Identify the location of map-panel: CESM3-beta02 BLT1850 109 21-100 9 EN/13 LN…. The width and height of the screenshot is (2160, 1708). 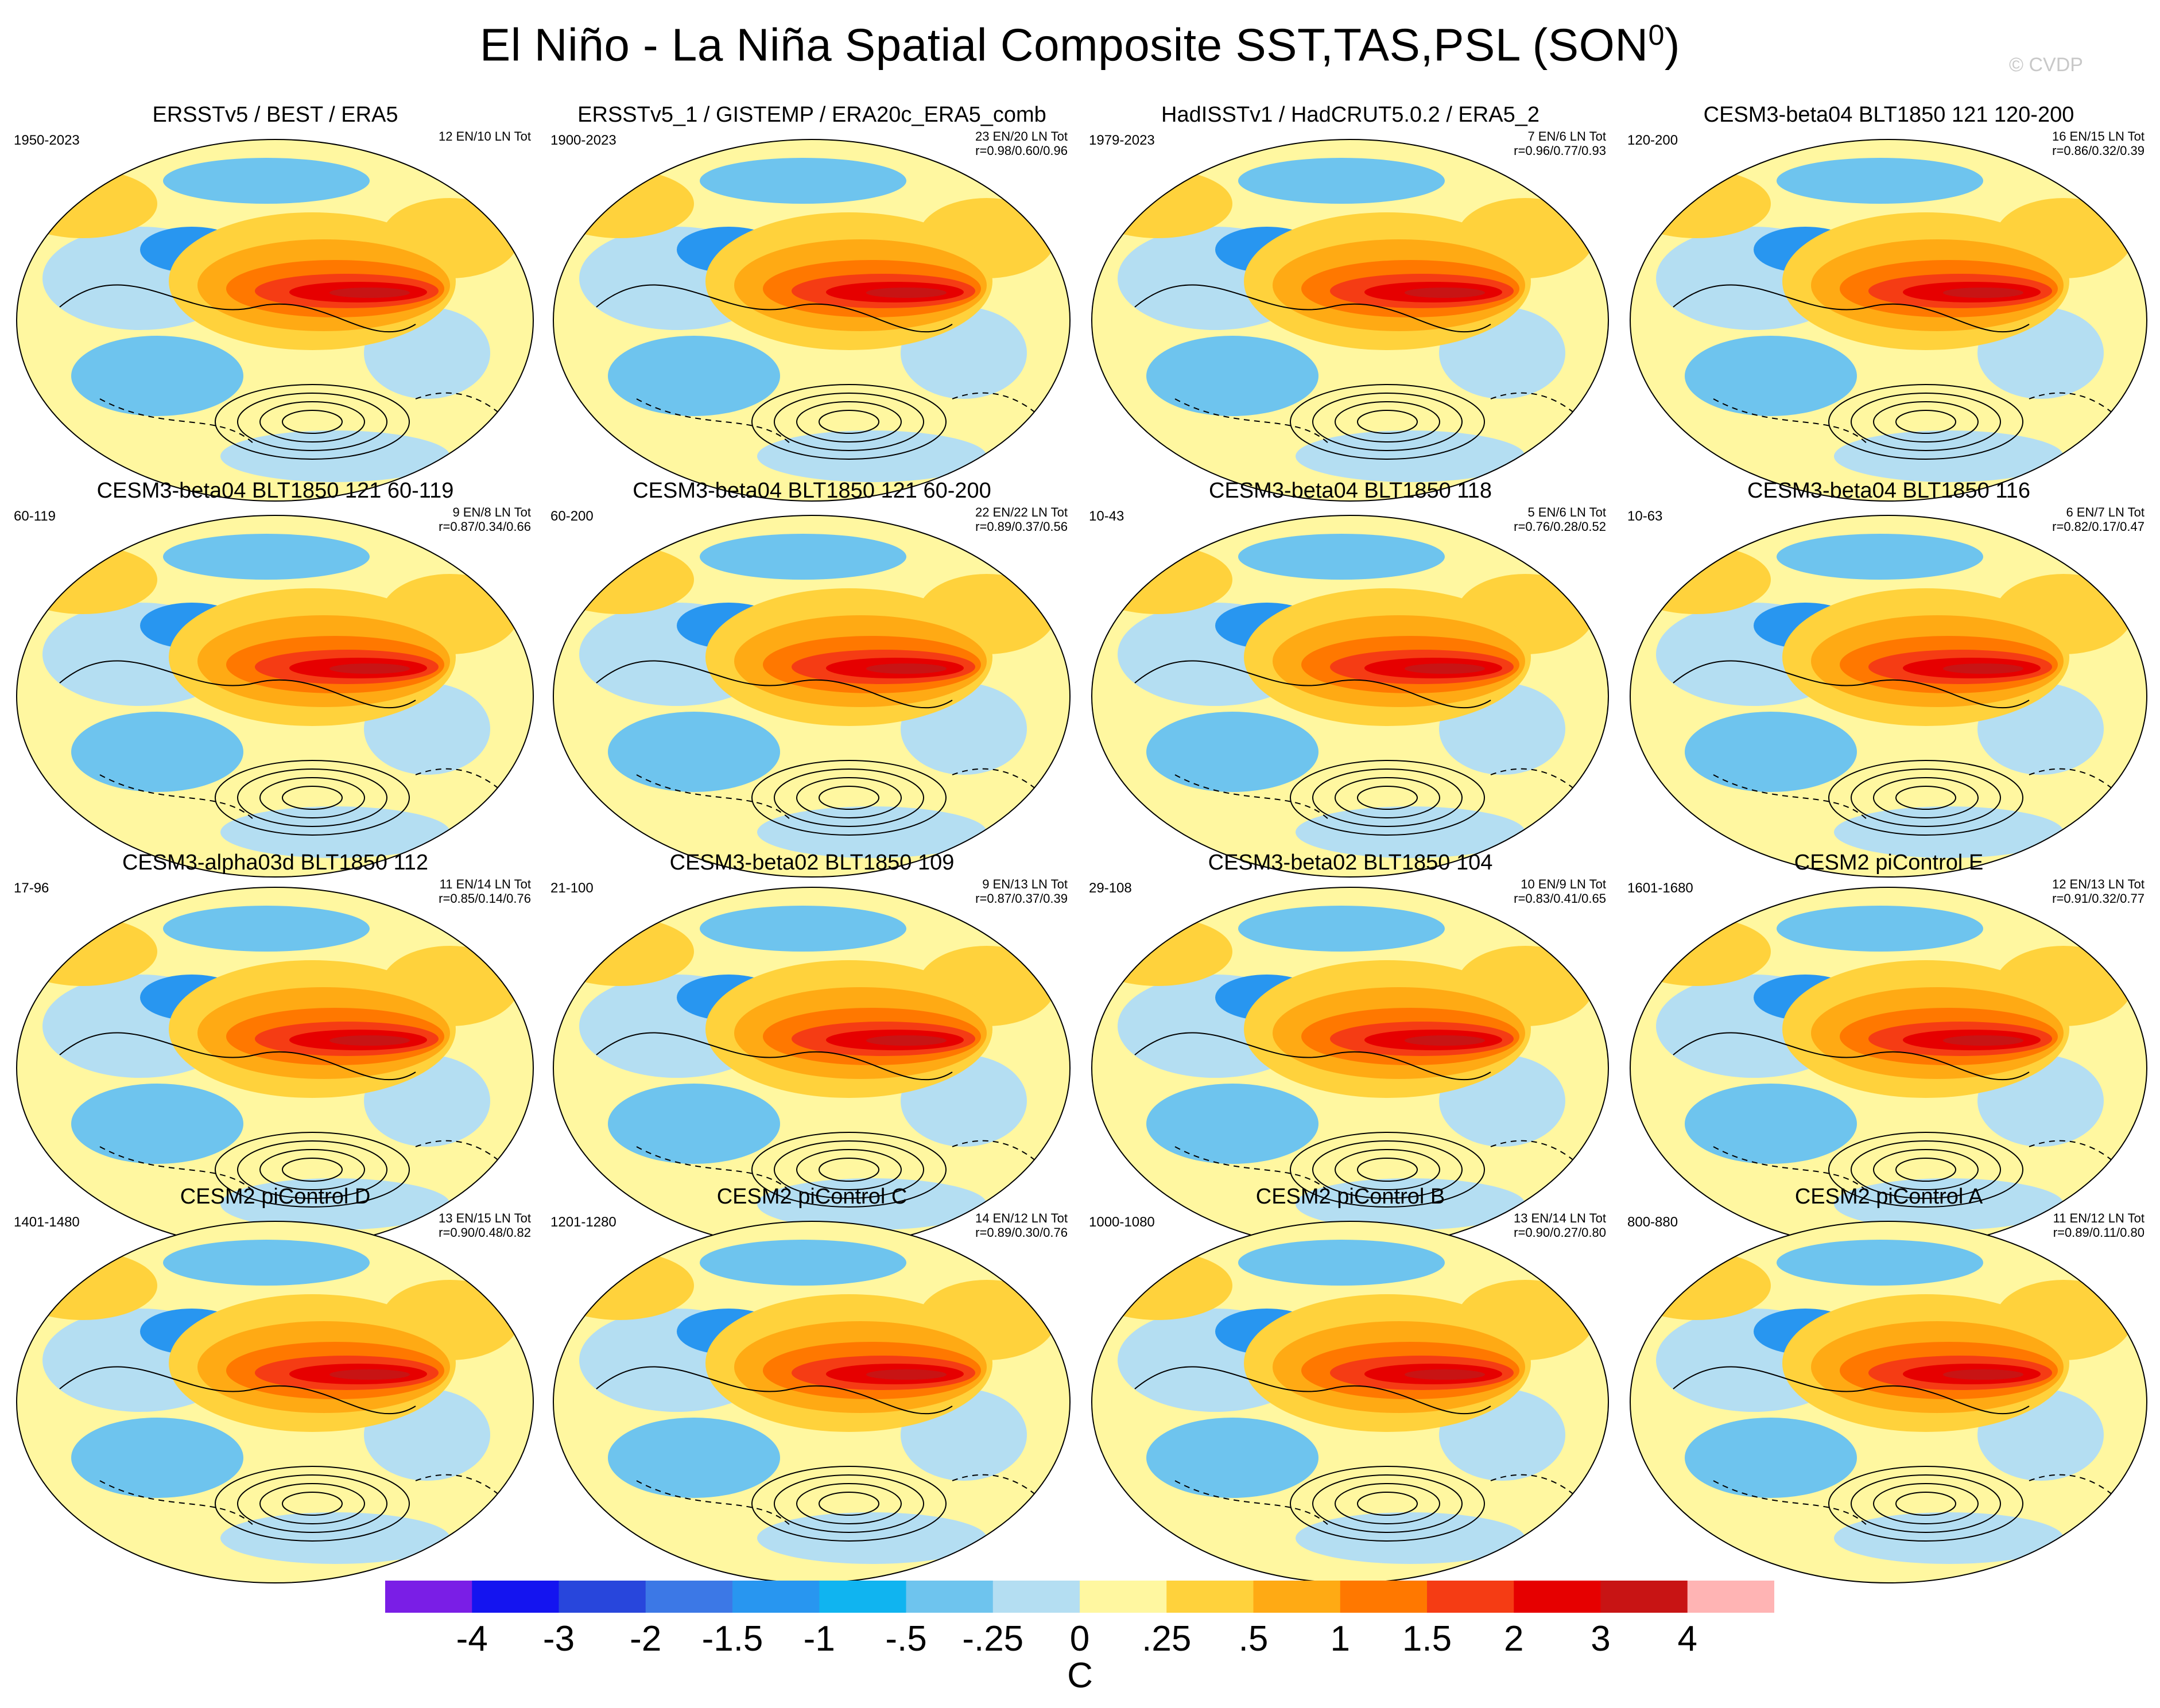
(812, 1053).